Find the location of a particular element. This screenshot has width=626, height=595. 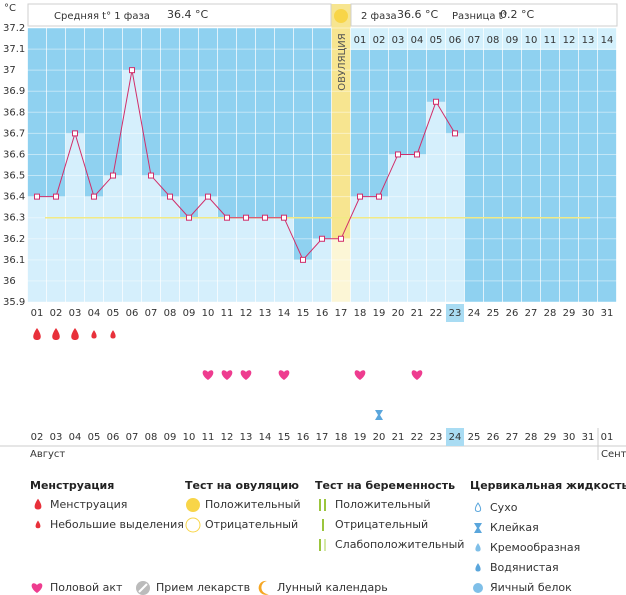

legend-extra: Лунный календарь is located at coordinates (332, 587).